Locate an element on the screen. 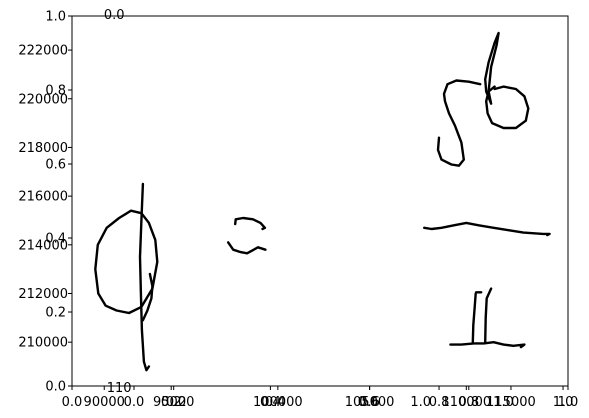 Image resolution: width=589 pixels, height=418 pixels. overlay-top-label: 0.0 is located at coordinates (114, 15).